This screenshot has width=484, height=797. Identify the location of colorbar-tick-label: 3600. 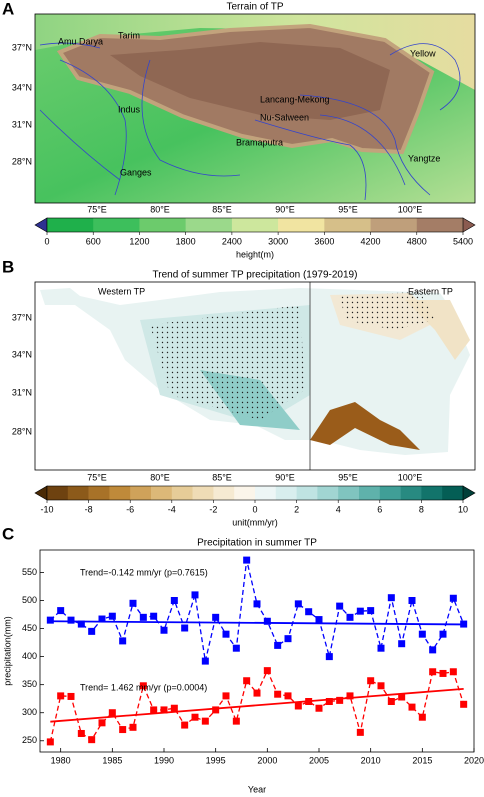
(324, 241).